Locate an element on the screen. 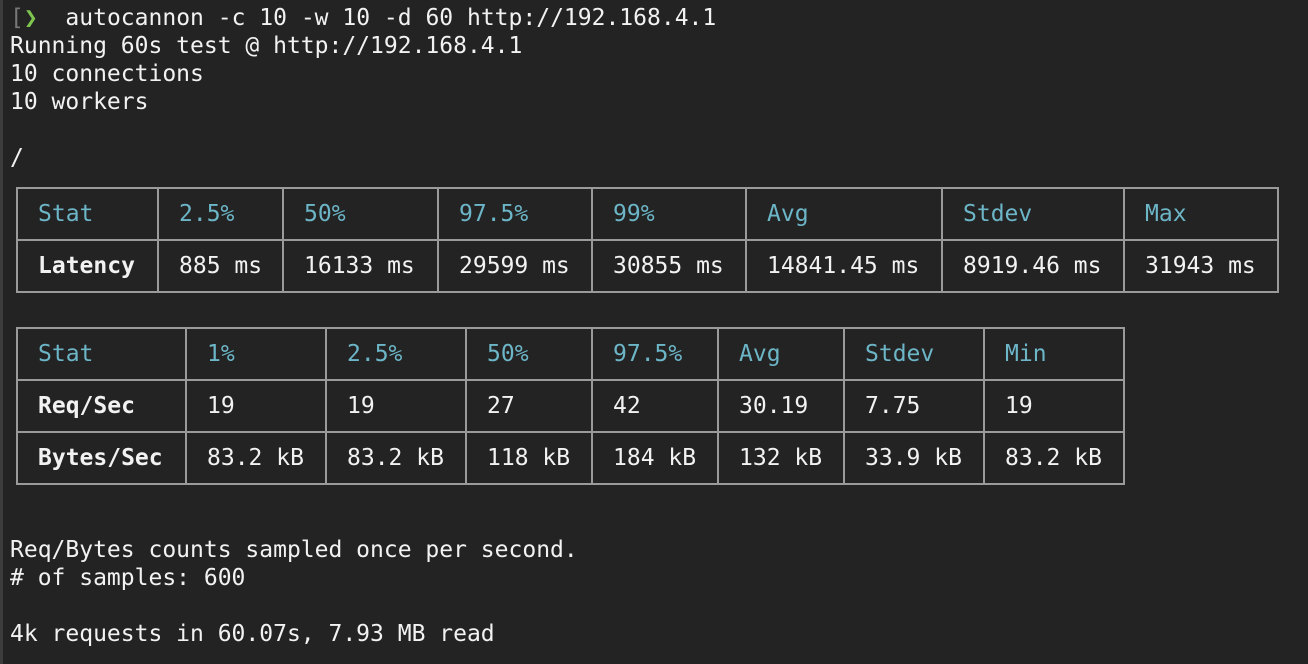 The width and height of the screenshot is (1308, 664). table-cell: 16133 ms is located at coordinates (360, 266).